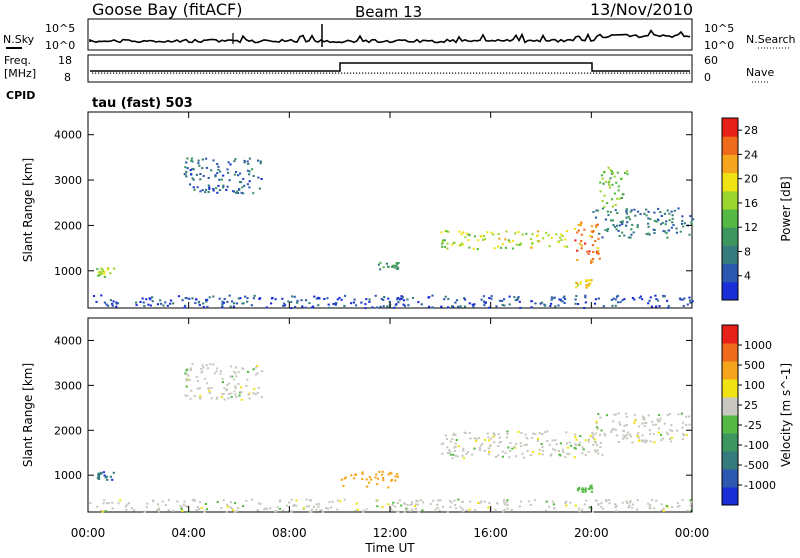 The image size is (800, 558). What do you see at coordinates (730, 334) in the screenshot?
I see `colorbar-swatch` at bounding box center [730, 334].